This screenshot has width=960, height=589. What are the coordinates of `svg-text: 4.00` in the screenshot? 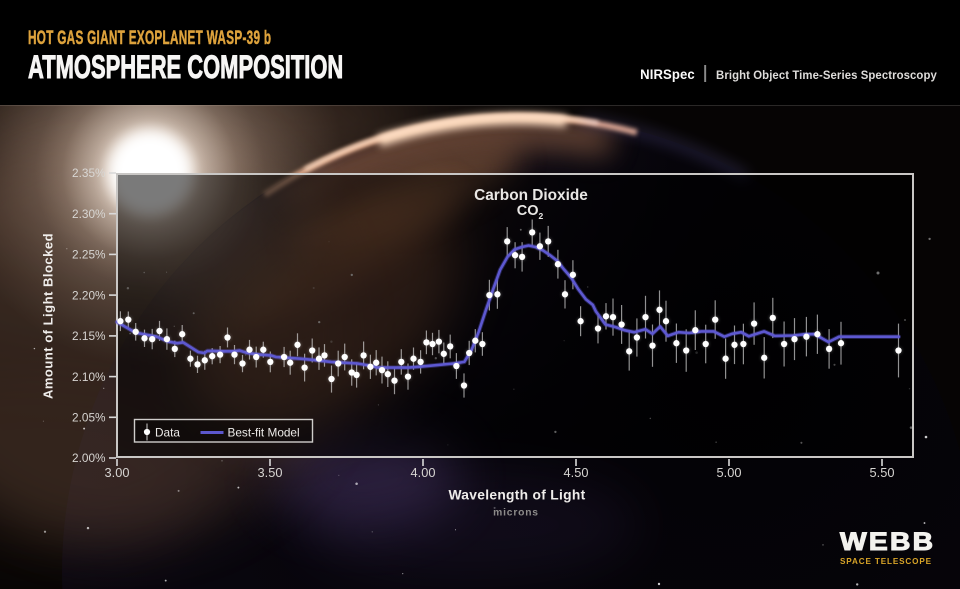 It's located at (423, 472).